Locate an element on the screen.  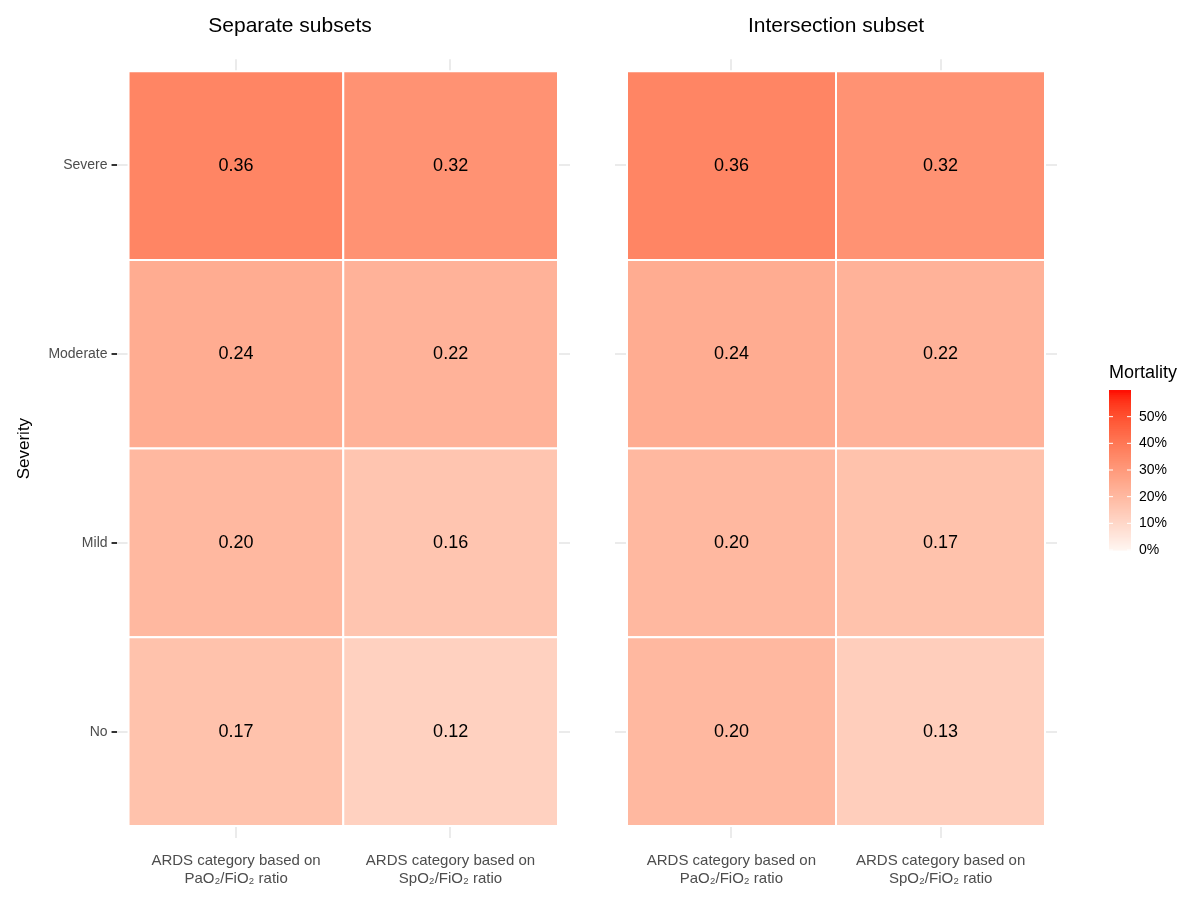
y-tick-label: No is located at coordinates (98, 730).